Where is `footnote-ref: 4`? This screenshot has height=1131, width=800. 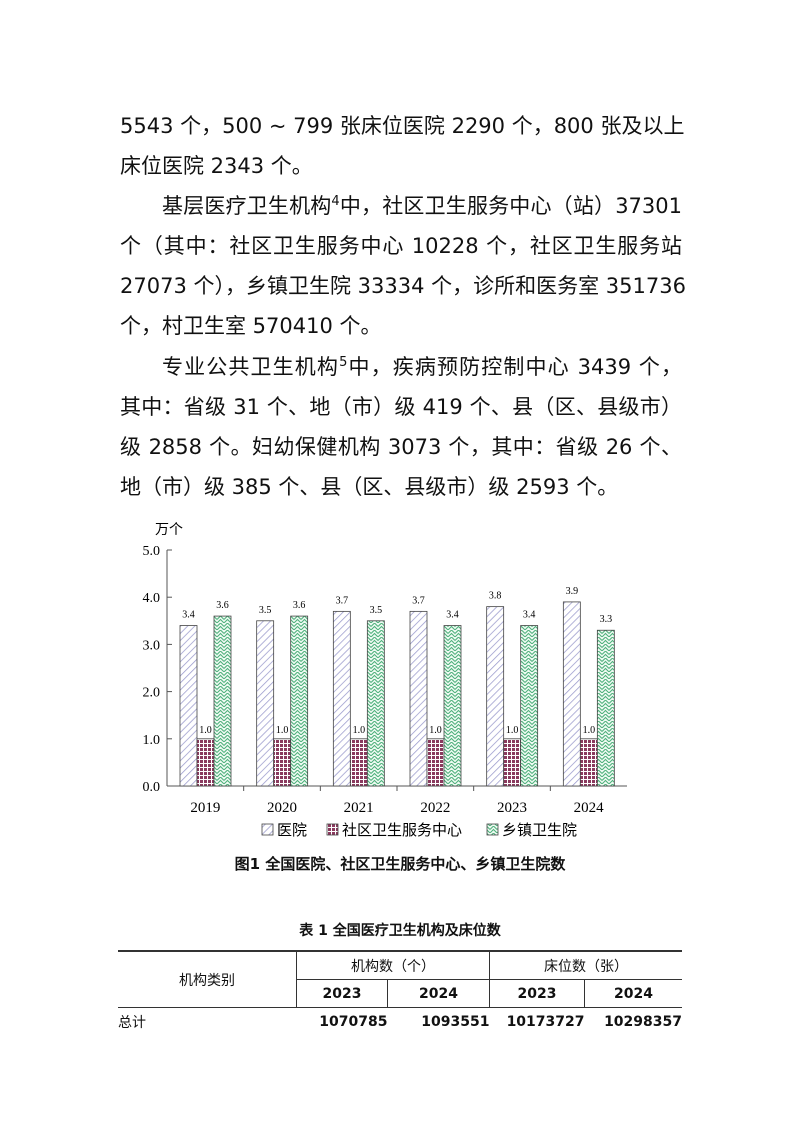 footnote-ref: 4 is located at coordinates (335, 201).